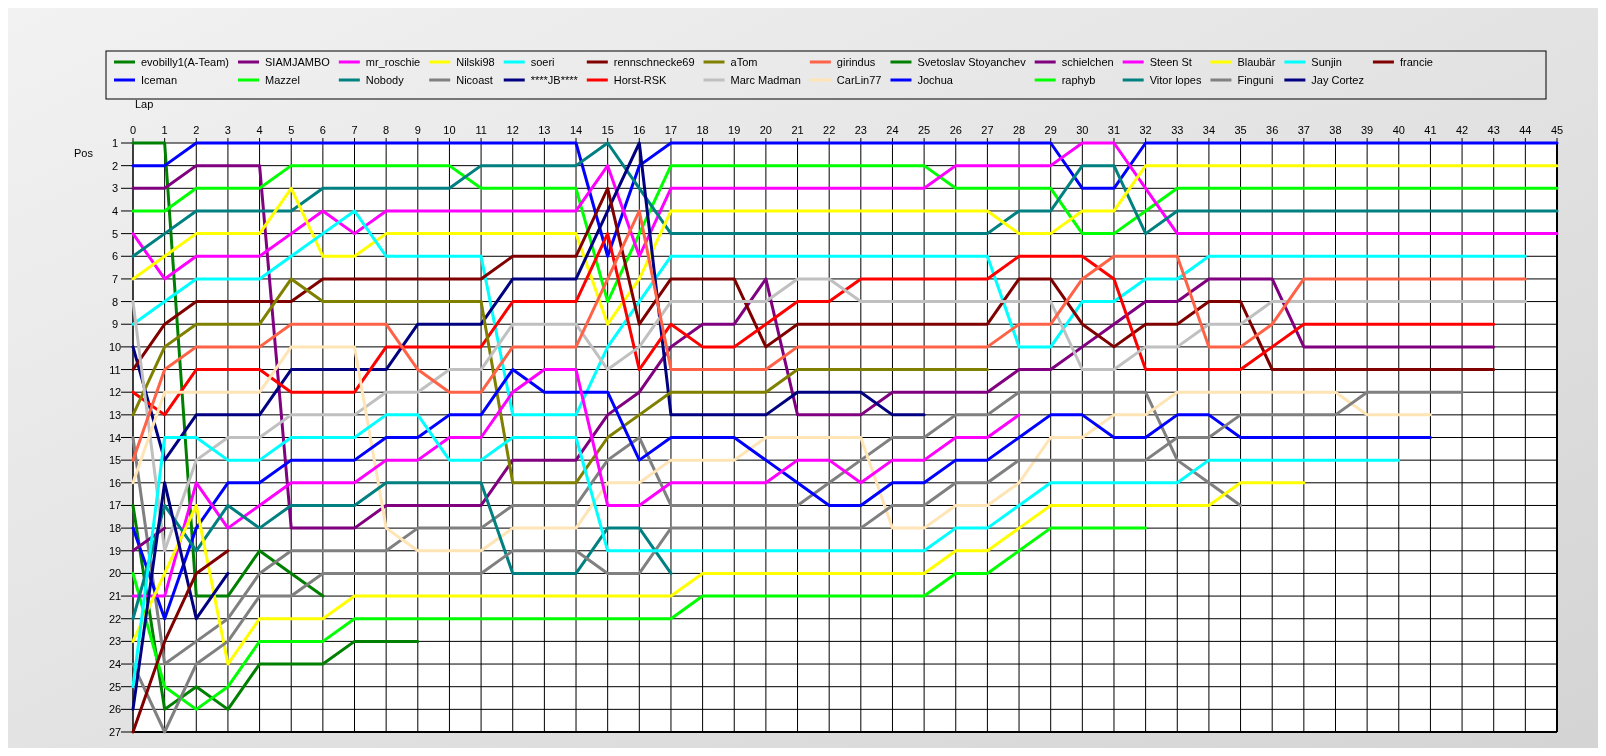 This screenshot has width=1606, height=756. What do you see at coordinates (386, 130) in the screenshot?
I see `x-tick-label: 8` at bounding box center [386, 130].